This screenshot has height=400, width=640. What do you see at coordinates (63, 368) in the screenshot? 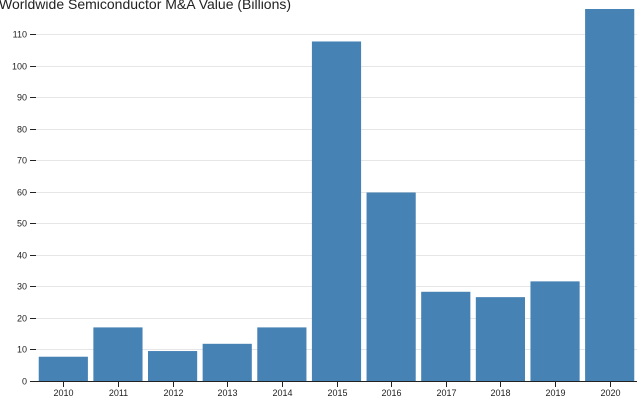
I see `bar-2010` at bounding box center [63, 368].